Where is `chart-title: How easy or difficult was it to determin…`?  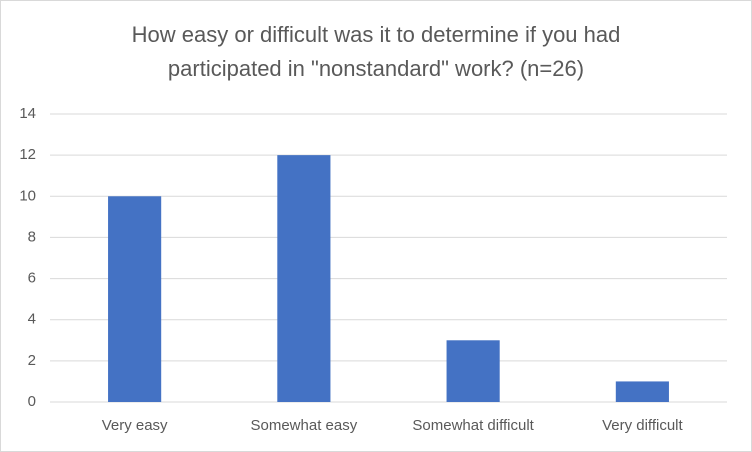 chart-title: How easy or difficult was it to determin… is located at coordinates (376, 51).